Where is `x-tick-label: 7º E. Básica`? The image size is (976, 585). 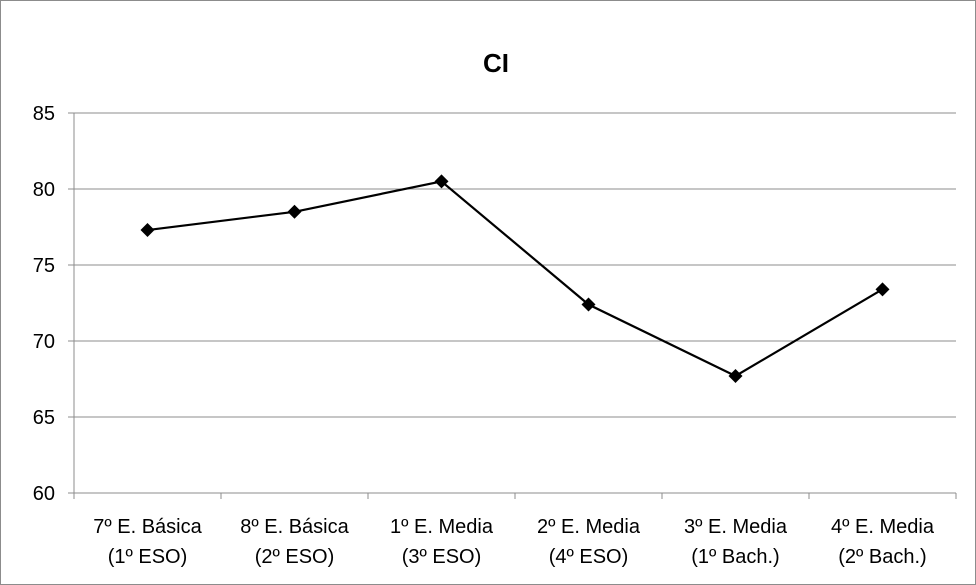
x-tick-label: 7º E. Básica is located at coordinates (147, 527).